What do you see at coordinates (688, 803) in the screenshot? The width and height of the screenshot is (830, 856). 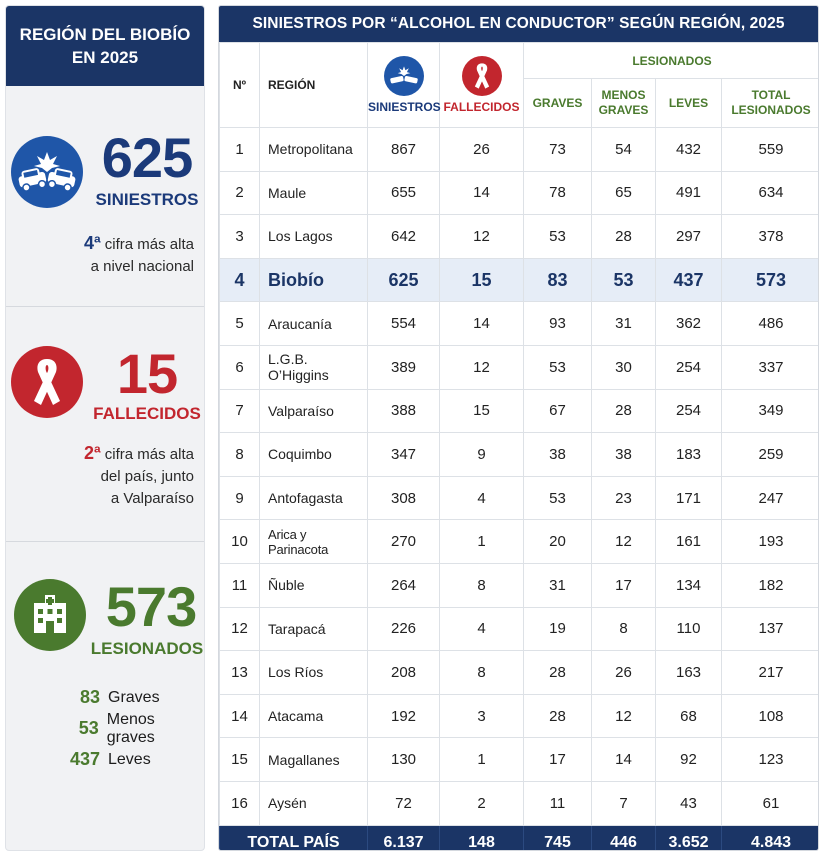 I see `cell-leves: 43` at bounding box center [688, 803].